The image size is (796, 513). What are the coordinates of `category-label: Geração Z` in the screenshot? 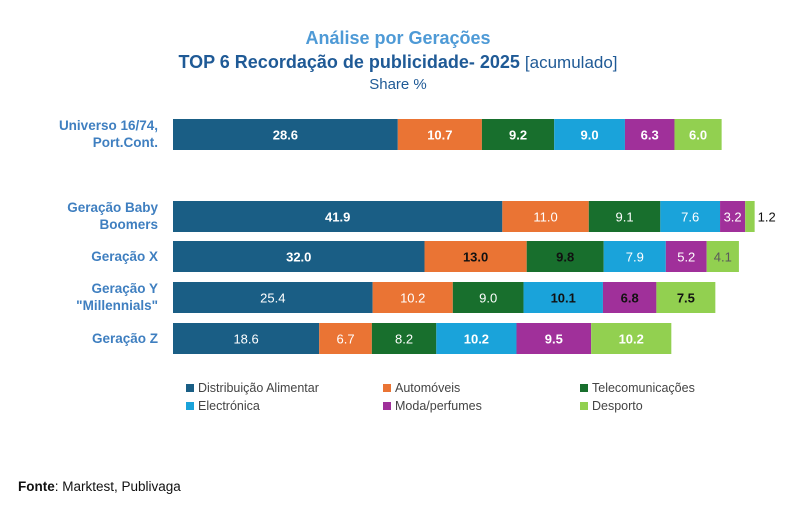 It's located at (125, 338).